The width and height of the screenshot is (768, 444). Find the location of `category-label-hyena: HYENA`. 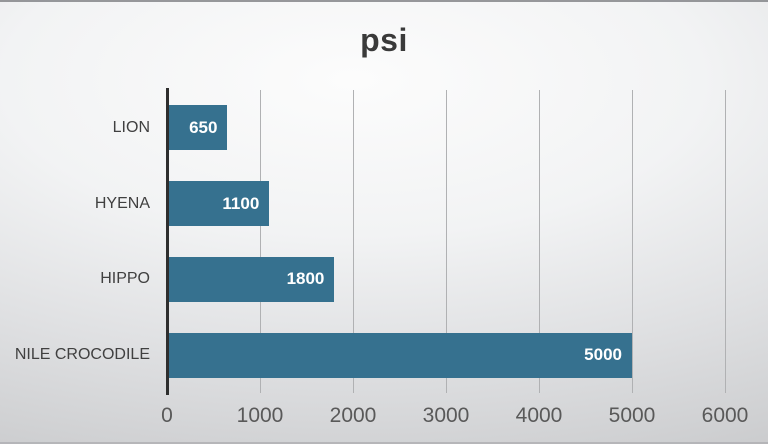

category-label-hyena: HYENA is located at coordinates (122, 203).